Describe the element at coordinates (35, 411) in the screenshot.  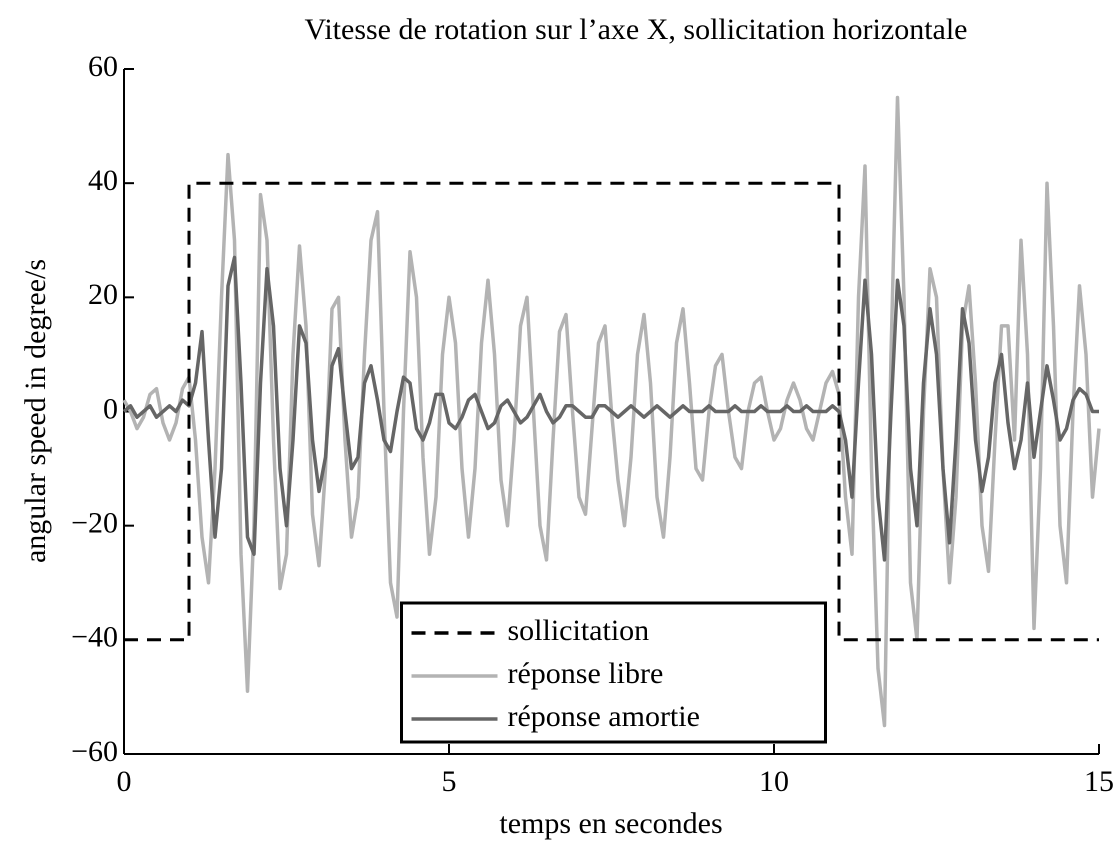
I see `y-axis-label: angular speed in degree/s` at that location.